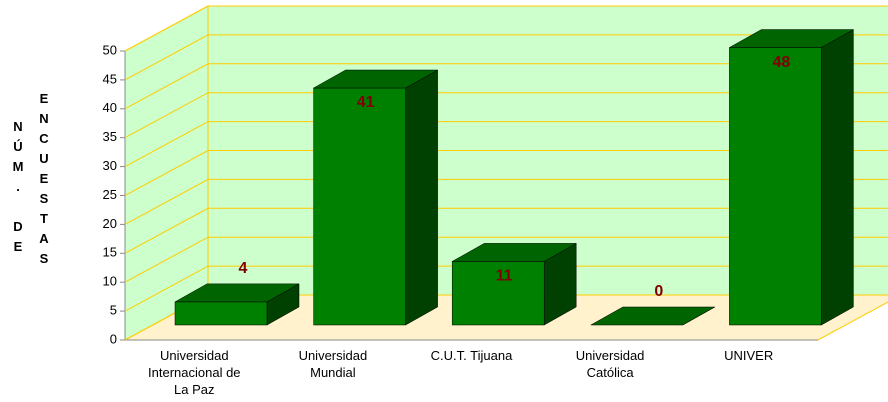 This screenshot has width=888, height=402. Describe the element at coordinates (472, 355) in the screenshot. I see `x-tick-label: C.U.T. Tijuana` at that location.